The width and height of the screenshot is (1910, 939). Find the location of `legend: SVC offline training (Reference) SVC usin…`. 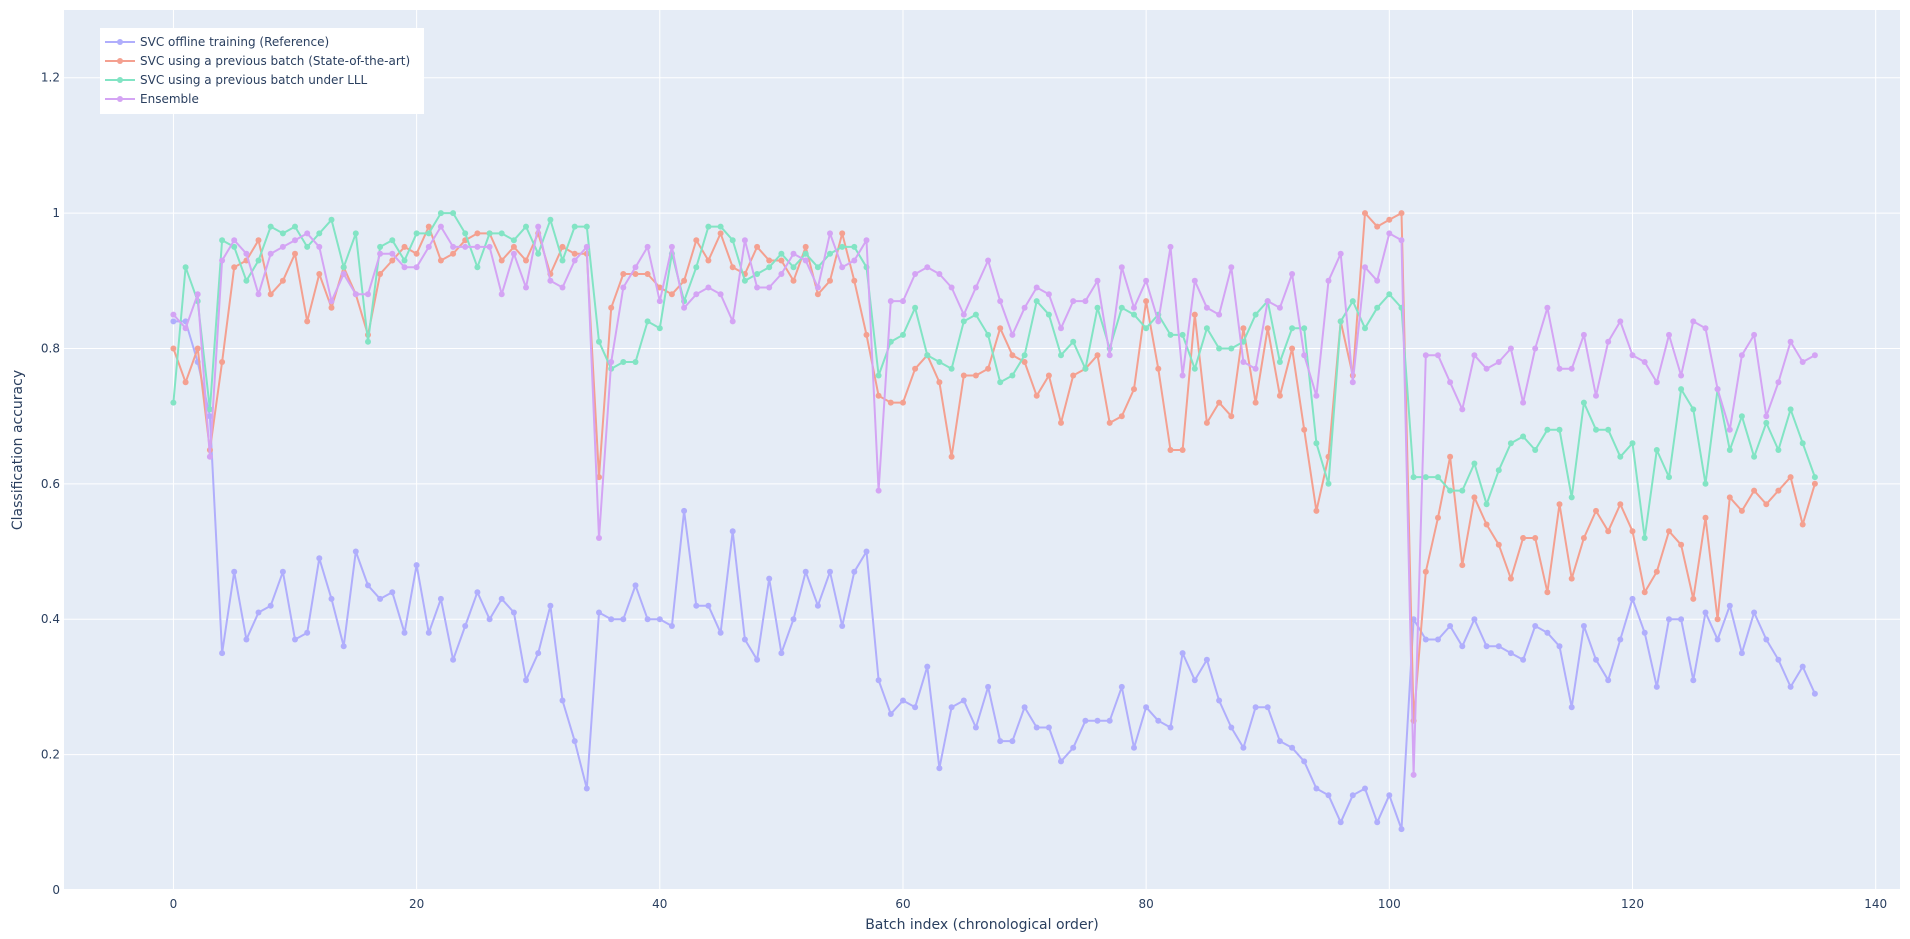

legend: SVC offline training (Reference) SVC usin… is located at coordinates (262, 71).